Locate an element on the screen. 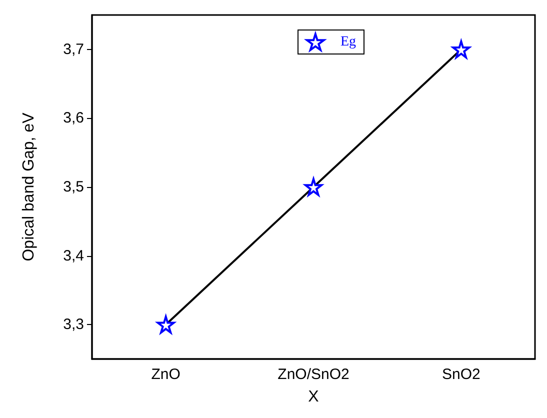 This screenshot has height=418, width=547. y-tick-label: 3,6 is located at coordinates (73, 118).